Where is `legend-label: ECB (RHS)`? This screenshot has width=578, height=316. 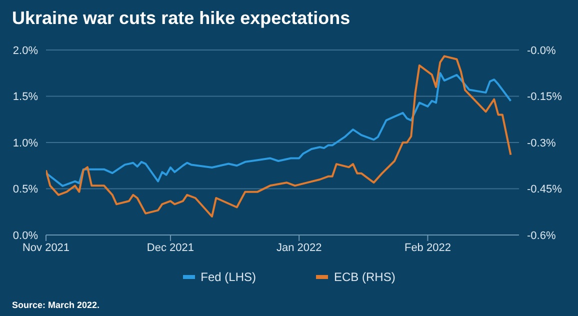
legend-label: ECB (RHS) is located at coordinates (365, 277).